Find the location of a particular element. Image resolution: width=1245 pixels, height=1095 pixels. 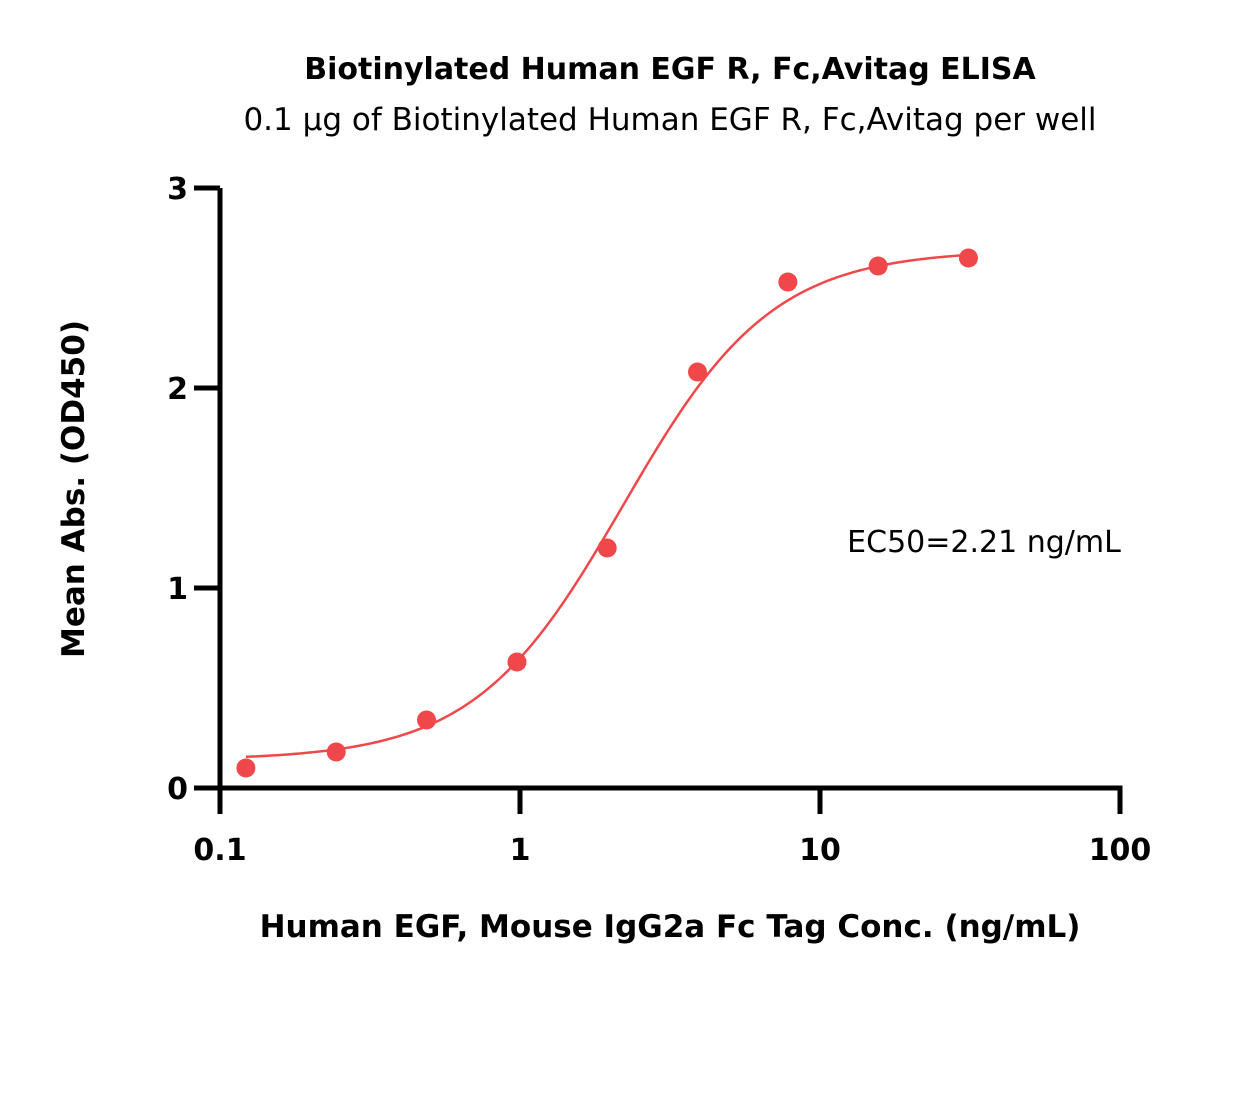

y-tick-label: 0 is located at coordinates (177, 789).